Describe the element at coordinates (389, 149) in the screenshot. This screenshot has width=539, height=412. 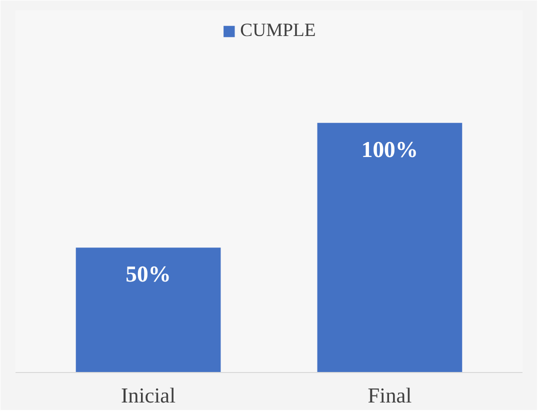
I see `text: 100%` at that location.